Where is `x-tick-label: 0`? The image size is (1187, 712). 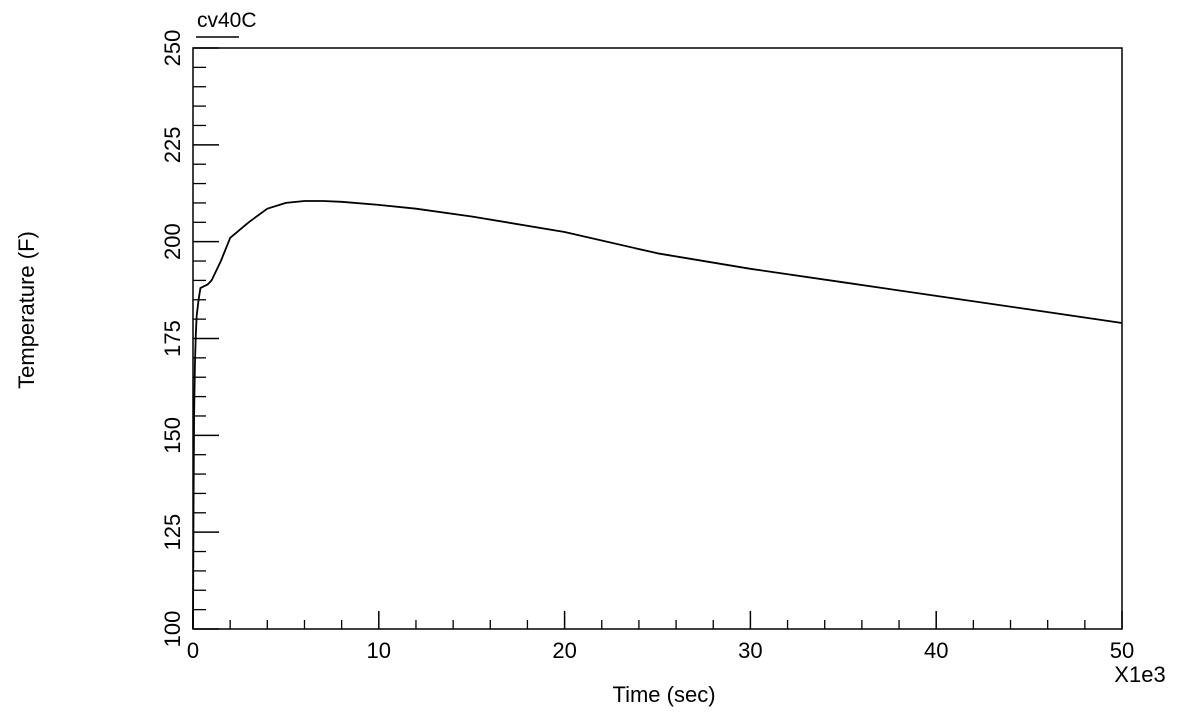 x-tick-label: 0 is located at coordinates (193, 650).